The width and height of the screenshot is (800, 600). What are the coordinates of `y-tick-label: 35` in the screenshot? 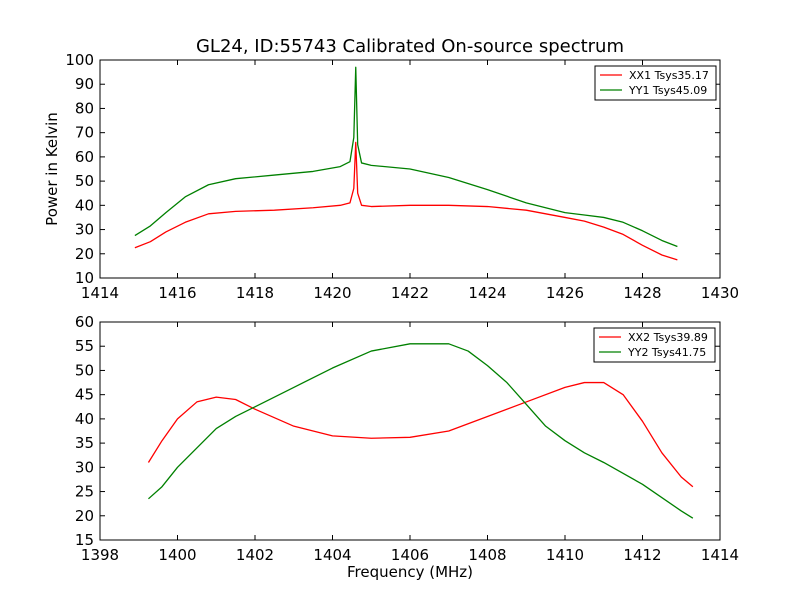 It's located at (84, 443).